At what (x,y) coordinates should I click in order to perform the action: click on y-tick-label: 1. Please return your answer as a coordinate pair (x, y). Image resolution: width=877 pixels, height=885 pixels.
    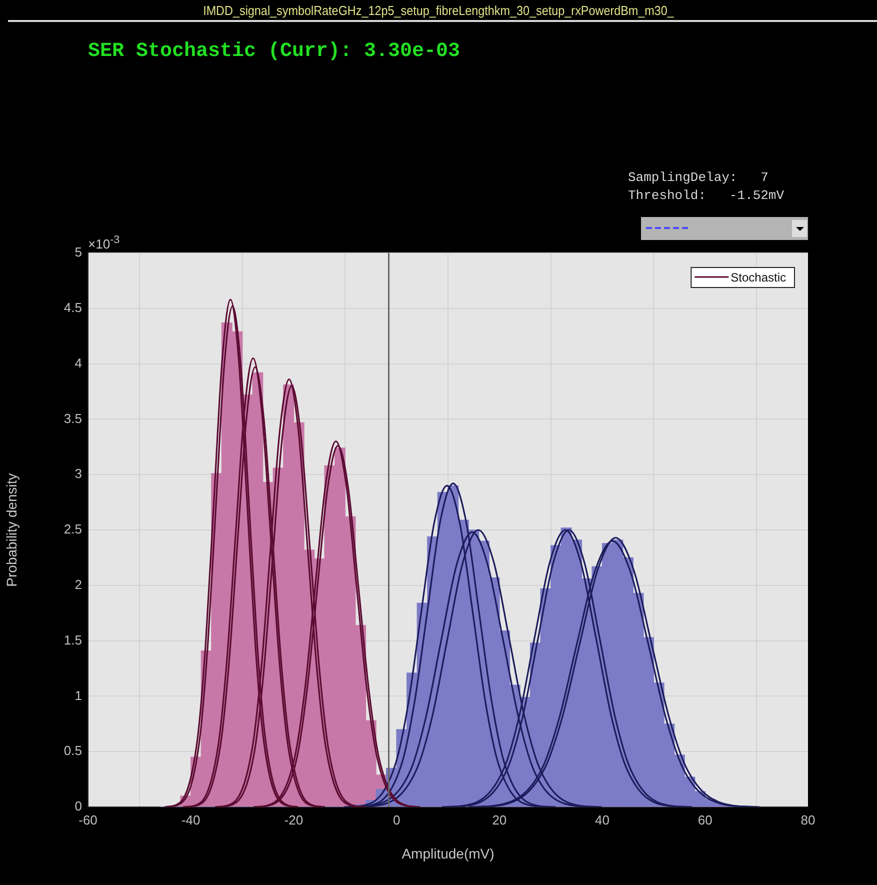
    Looking at the image, I should click on (78, 695).